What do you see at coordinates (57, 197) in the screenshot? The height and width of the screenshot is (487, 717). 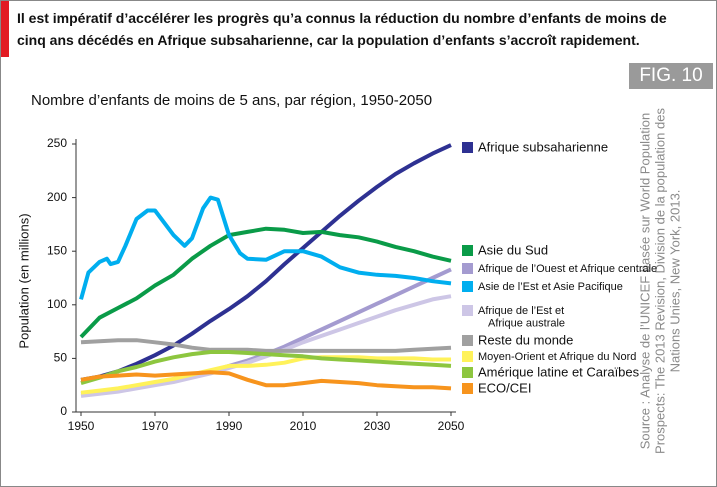 I see `y-tick-label: 200` at bounding box center [57, 197].